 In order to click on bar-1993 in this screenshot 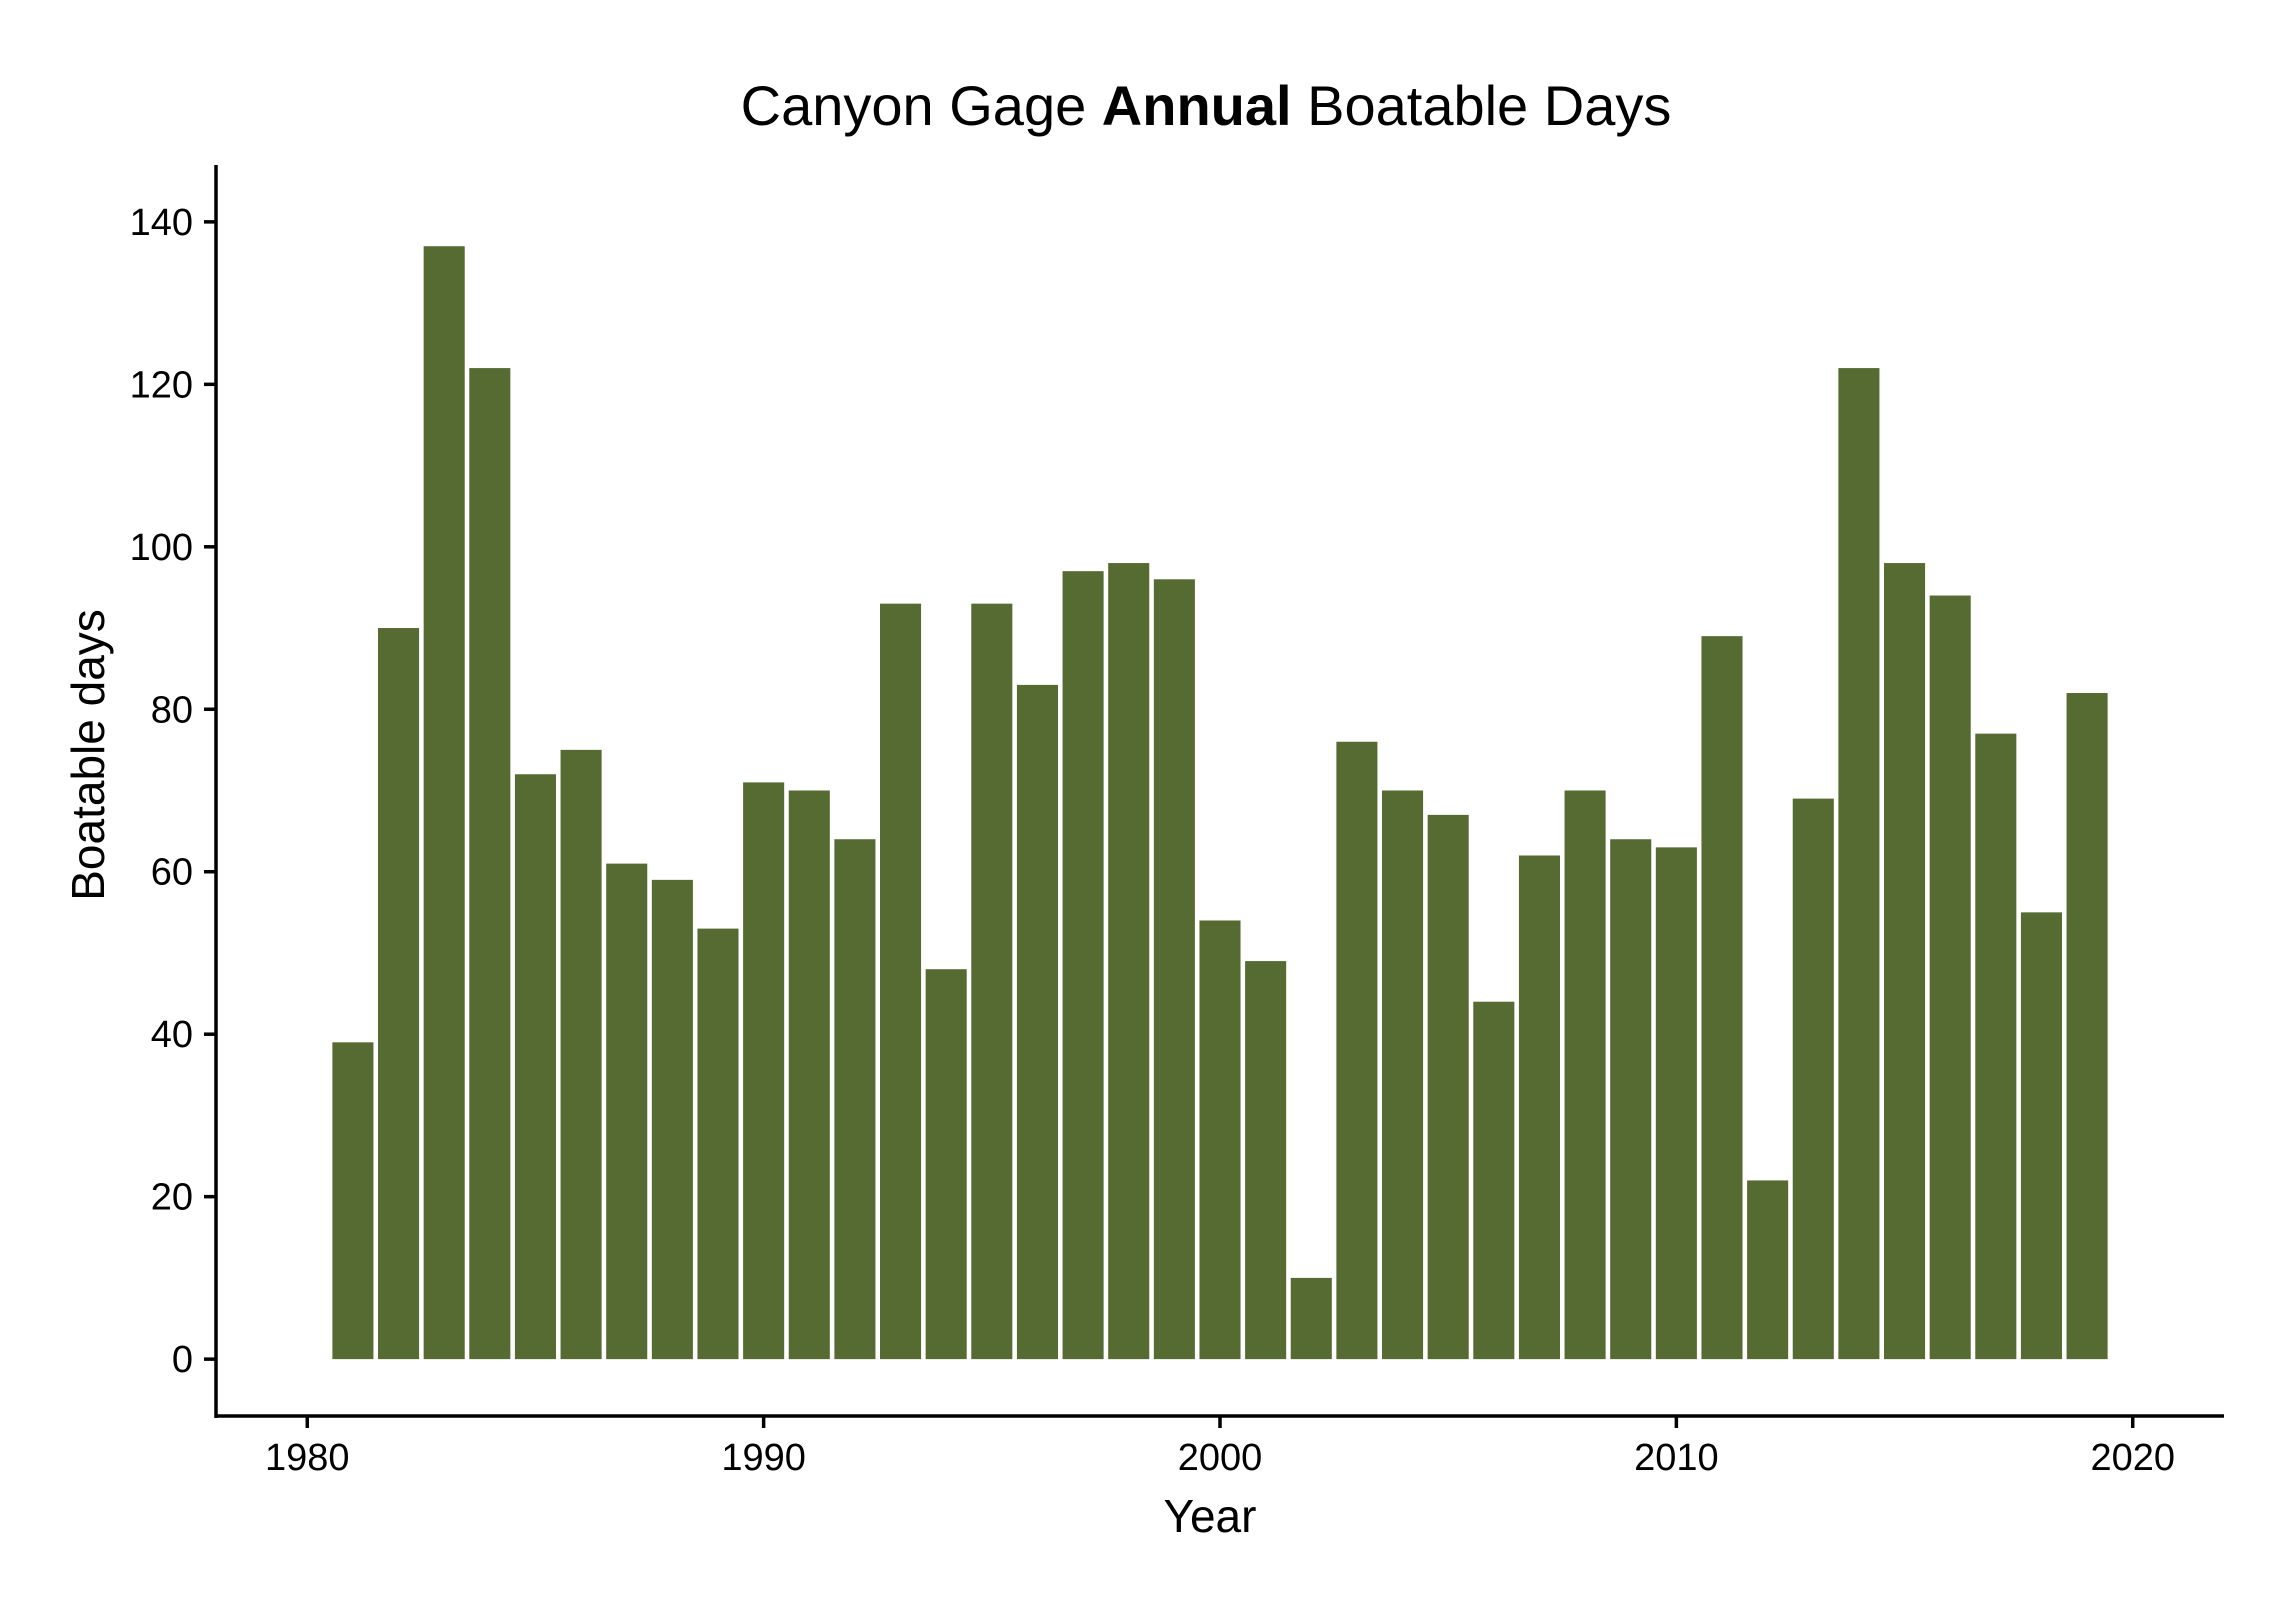, I will do `click(901, 981)`.